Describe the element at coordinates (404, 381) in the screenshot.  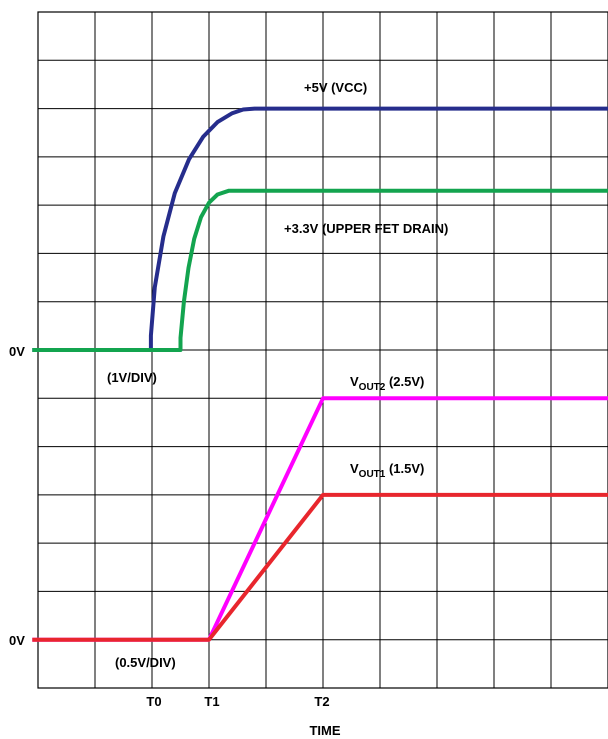
I see `vout2-label-tail: (2.5V)` at that location.